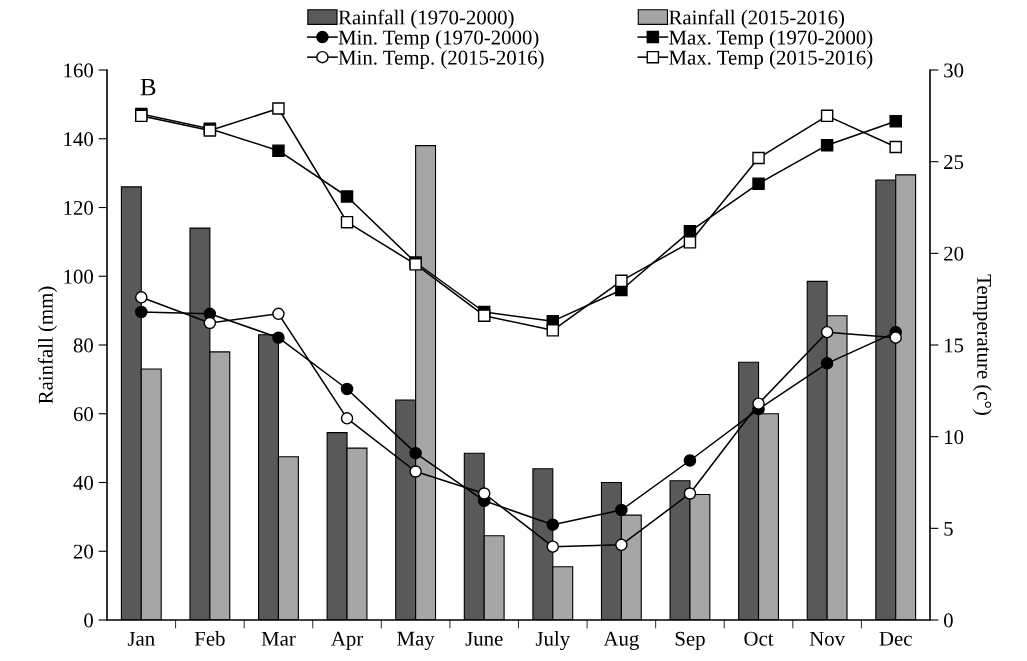 The image size is (1027, 661). Describe the element at coordinates (89, 620) in the screenshot. I see `y-tick-label: 0` at that location.